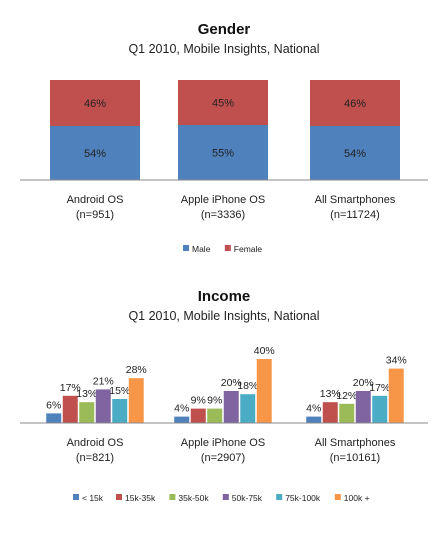  What do you see at coordinates (223, 215) in the screenshot?
I see `gender-category-label-line: (n=3336)` at bounding box center [223, 215].